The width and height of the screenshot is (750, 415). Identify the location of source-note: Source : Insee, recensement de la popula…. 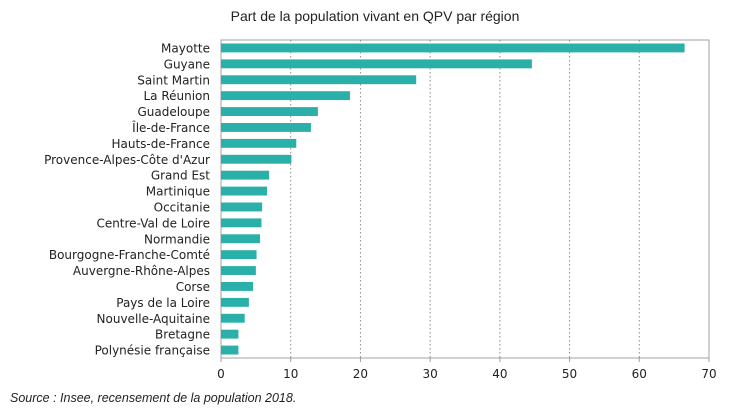
(153, 398).